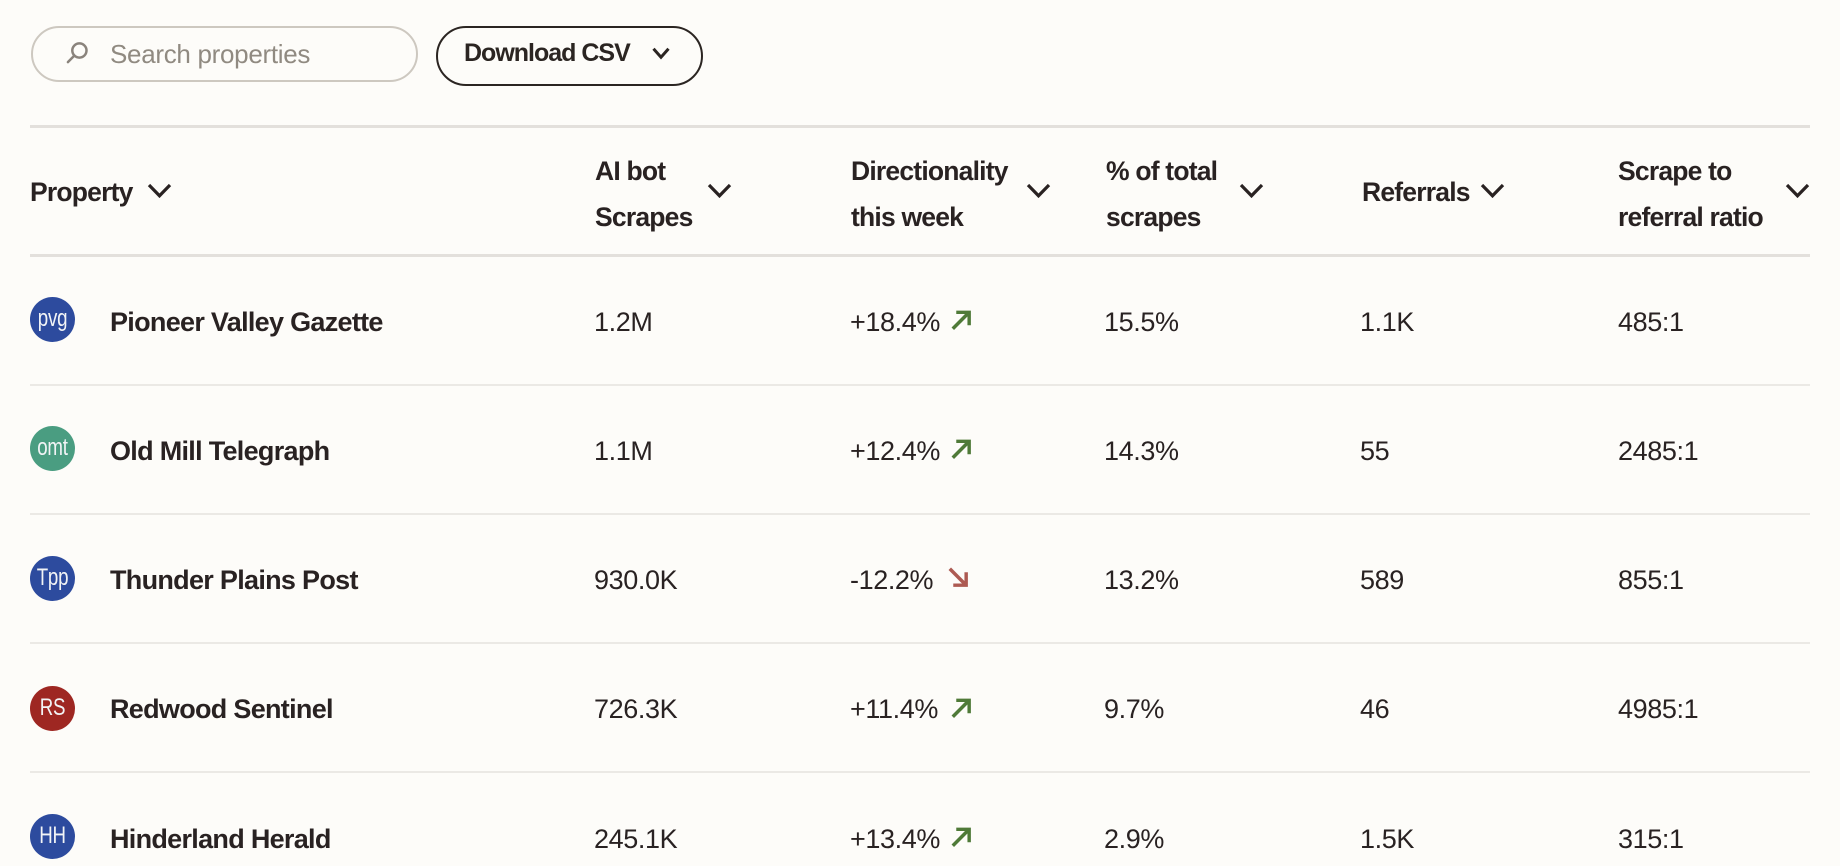 The width and height of the screenshot is (1840, 866). I want to click on svg-text: pvg, so click(52, 318).